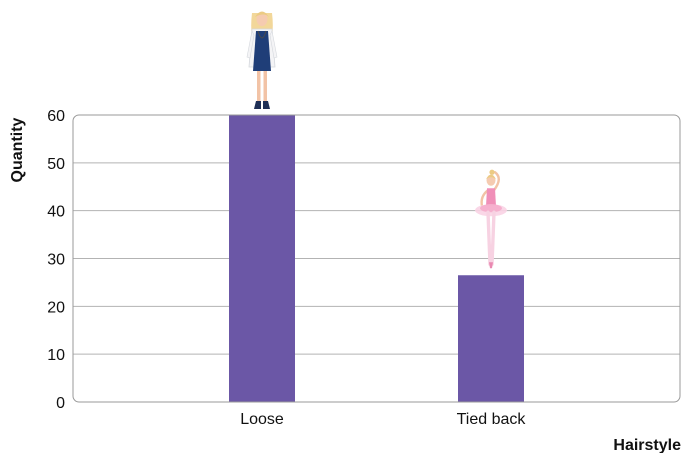  What do you see at coordinates (383, 419) in the screenshot?
I see `x-tick-labels: Loose Tied back` at bounding box center [383, 419].